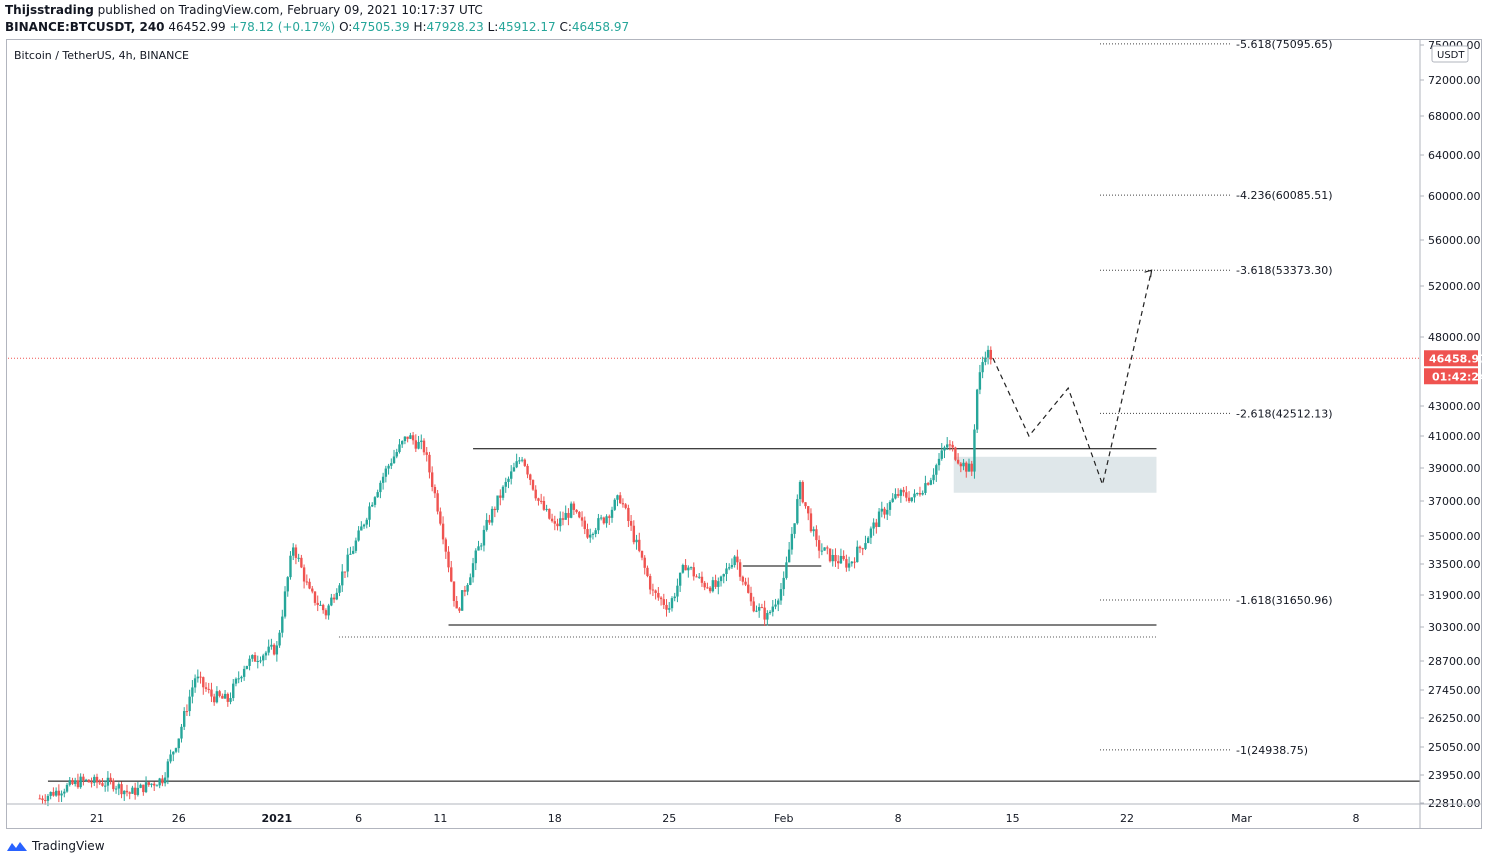 This screenshot has width=1488, height=865. I want to click on footer-brand: TradingView, so click(55, 846).